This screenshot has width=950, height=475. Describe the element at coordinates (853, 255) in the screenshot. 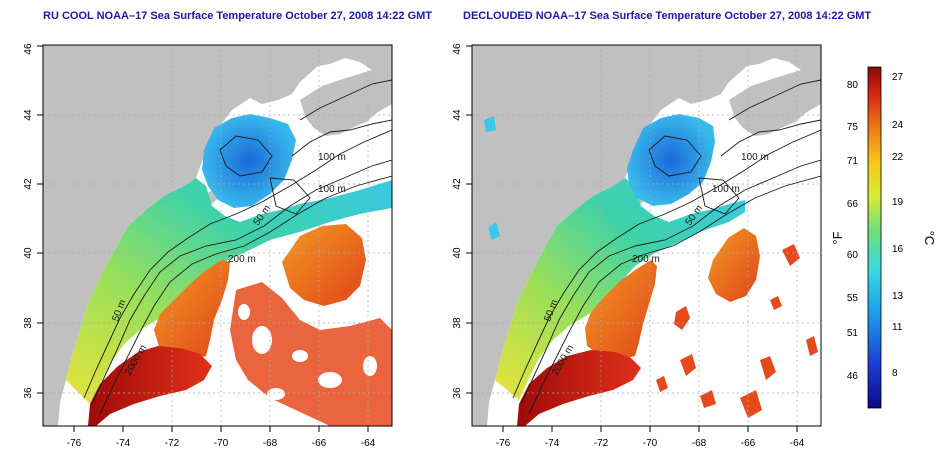

I see `f-tick-label: 60` at that location.